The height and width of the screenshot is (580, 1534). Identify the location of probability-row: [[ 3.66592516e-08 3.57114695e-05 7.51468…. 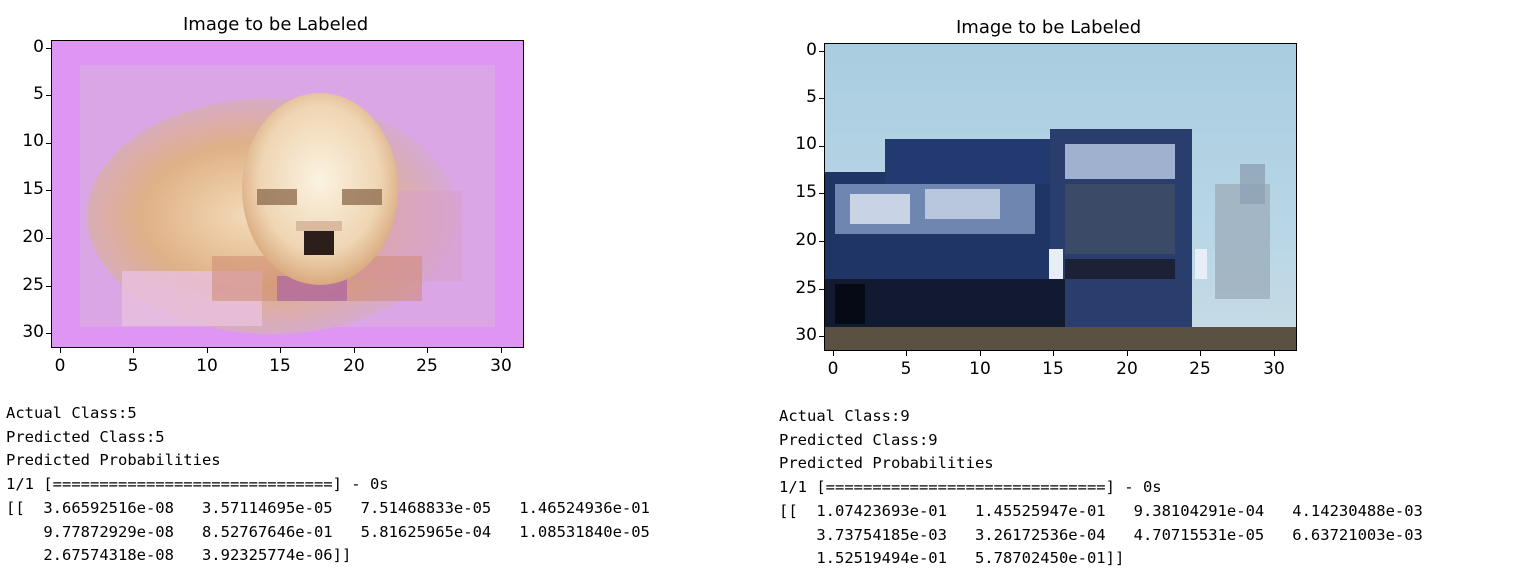
(328, 507).